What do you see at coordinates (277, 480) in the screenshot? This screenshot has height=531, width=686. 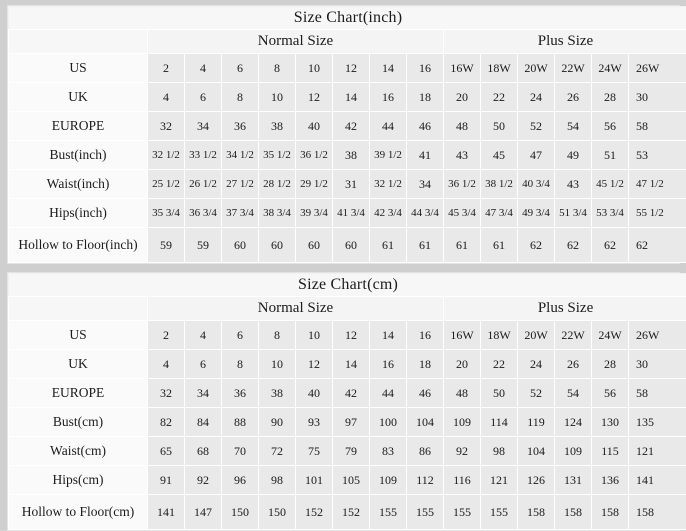 I see `table-cell: 98` at bounding box center [277, 480].